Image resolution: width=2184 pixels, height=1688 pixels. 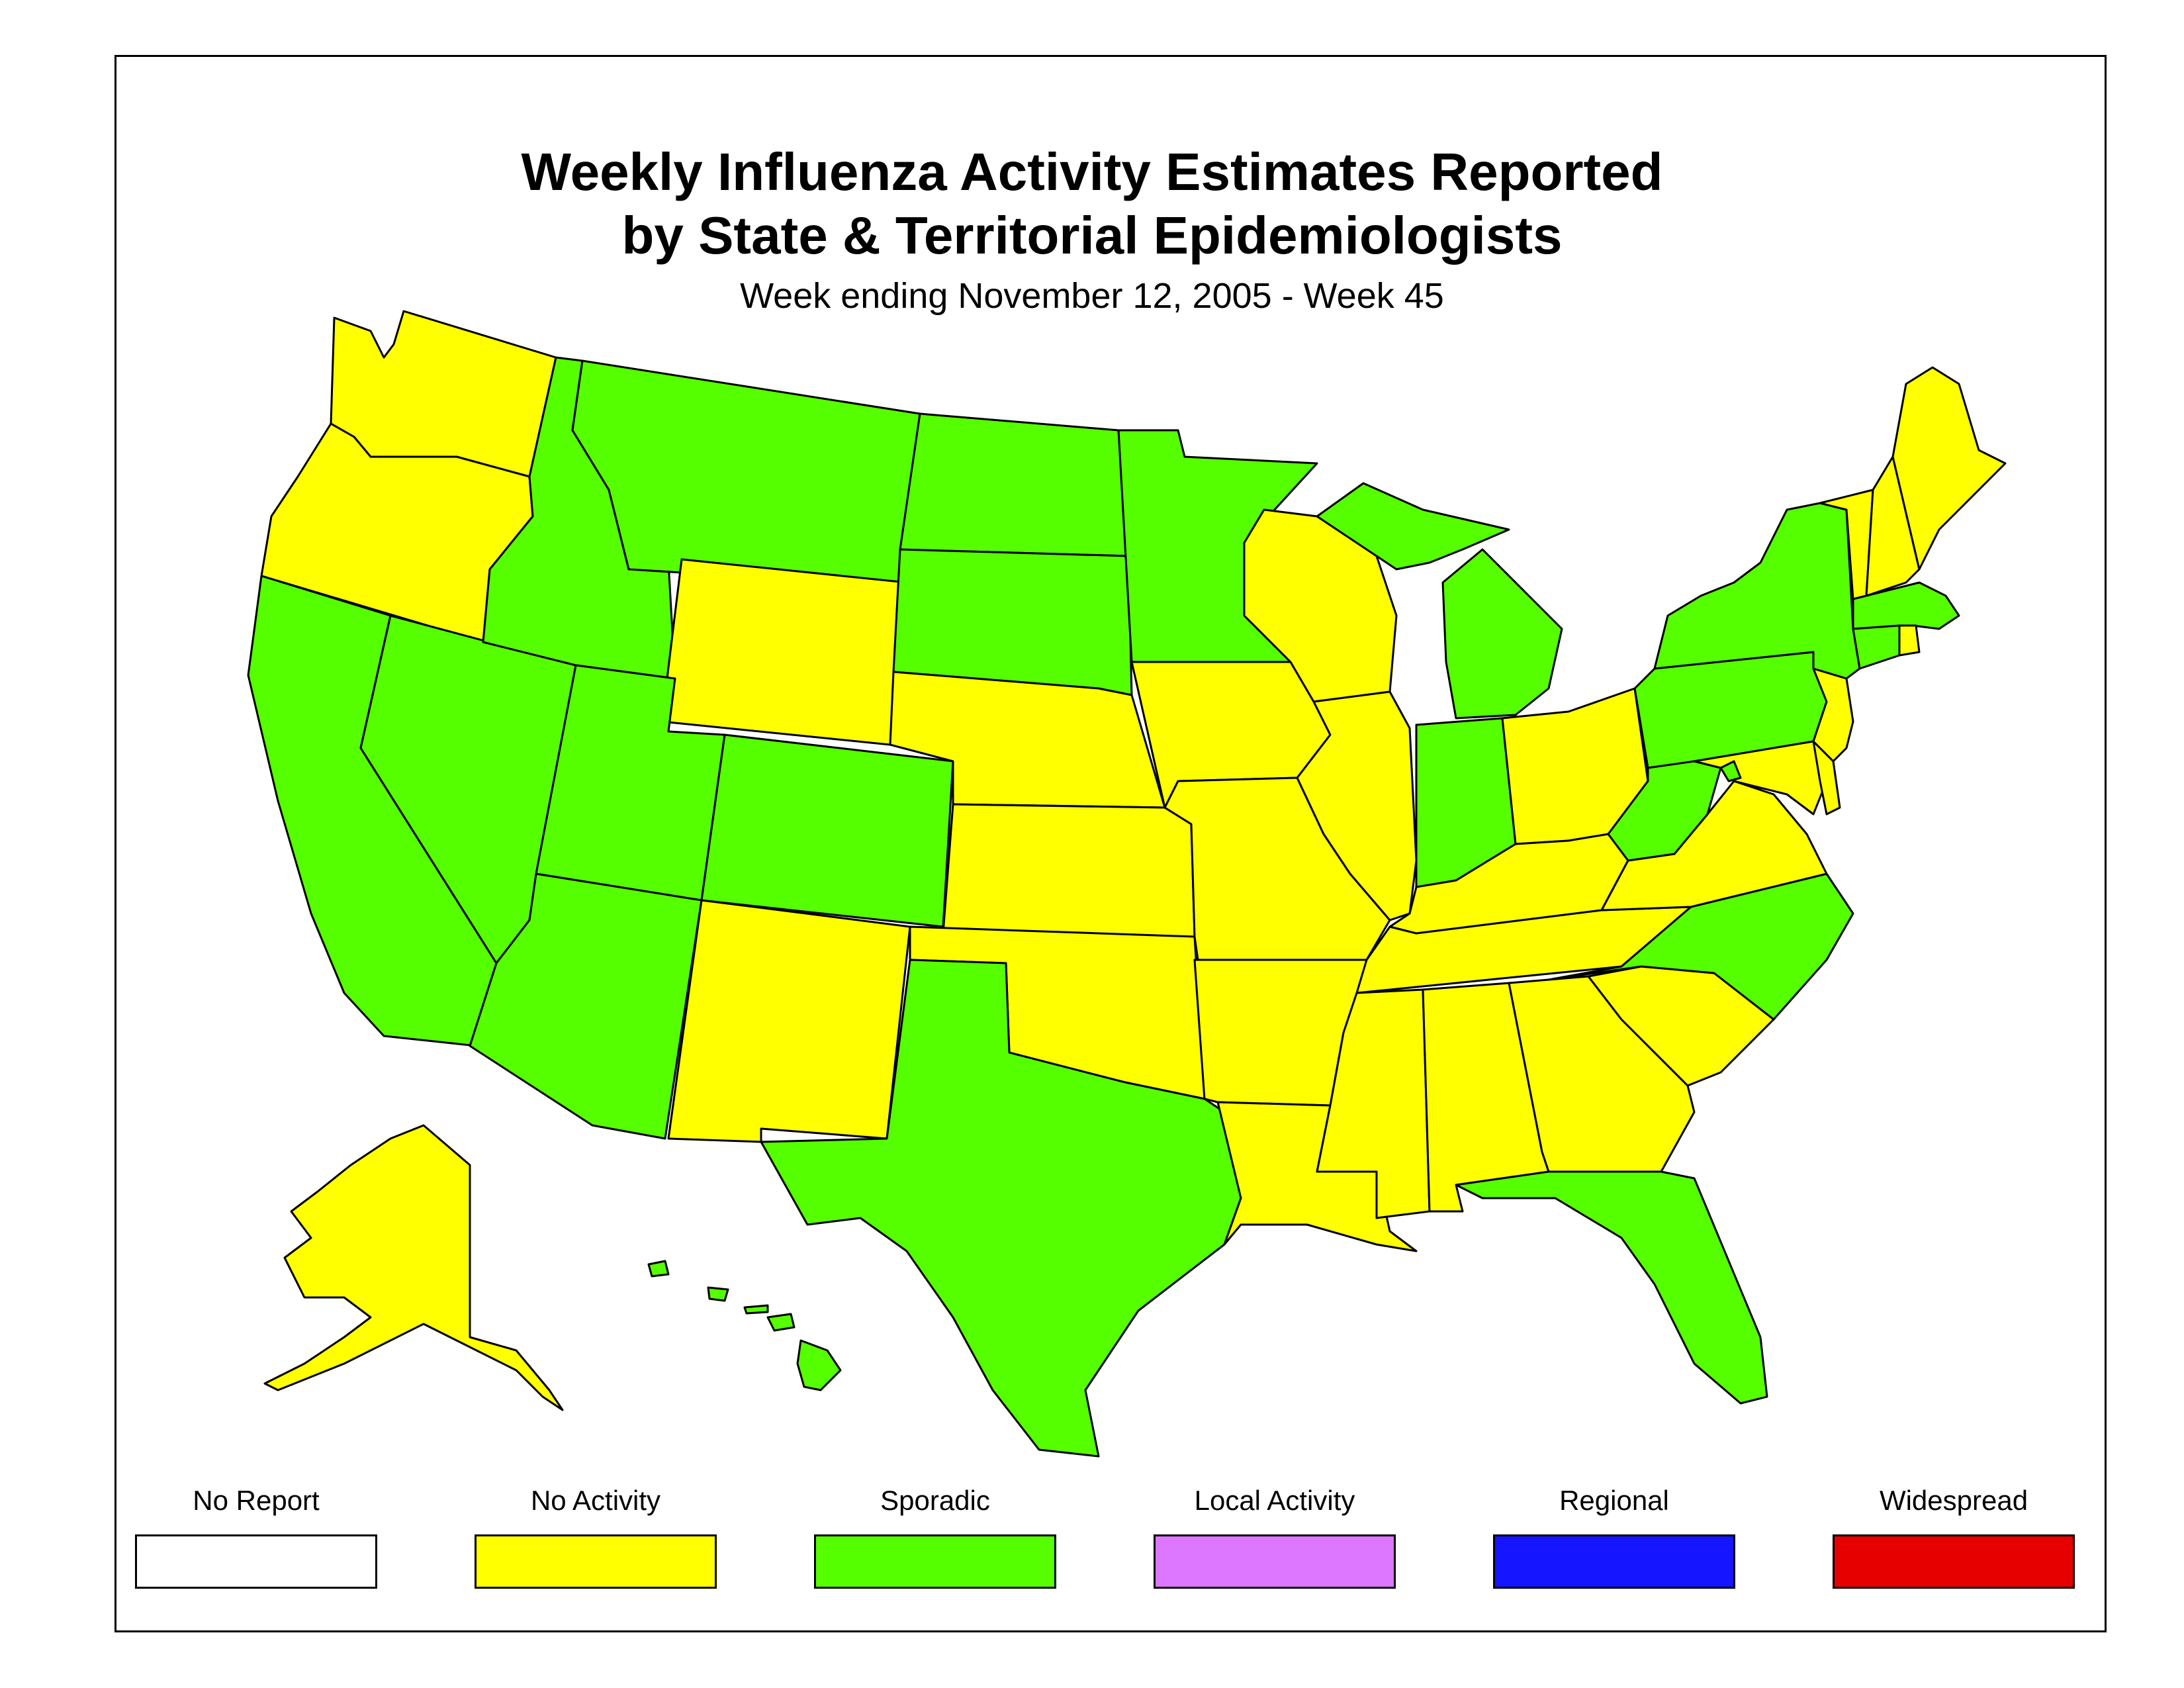 I want to click on legend-swatch-local-activity, so click(x=1275, y=1561).